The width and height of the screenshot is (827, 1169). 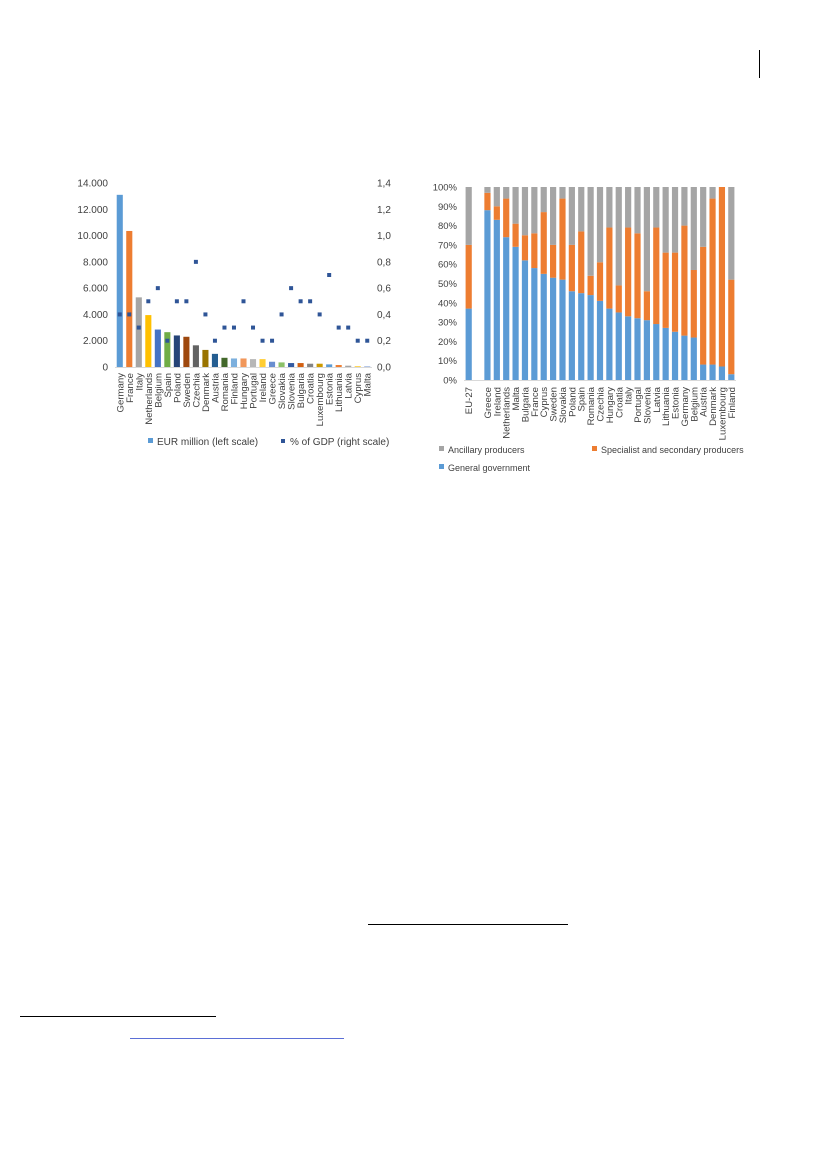 What do you see at coordinates (656, 276) in the screenshot?
I see `bar-specialist-latvia` at bounding box center [656, 276].